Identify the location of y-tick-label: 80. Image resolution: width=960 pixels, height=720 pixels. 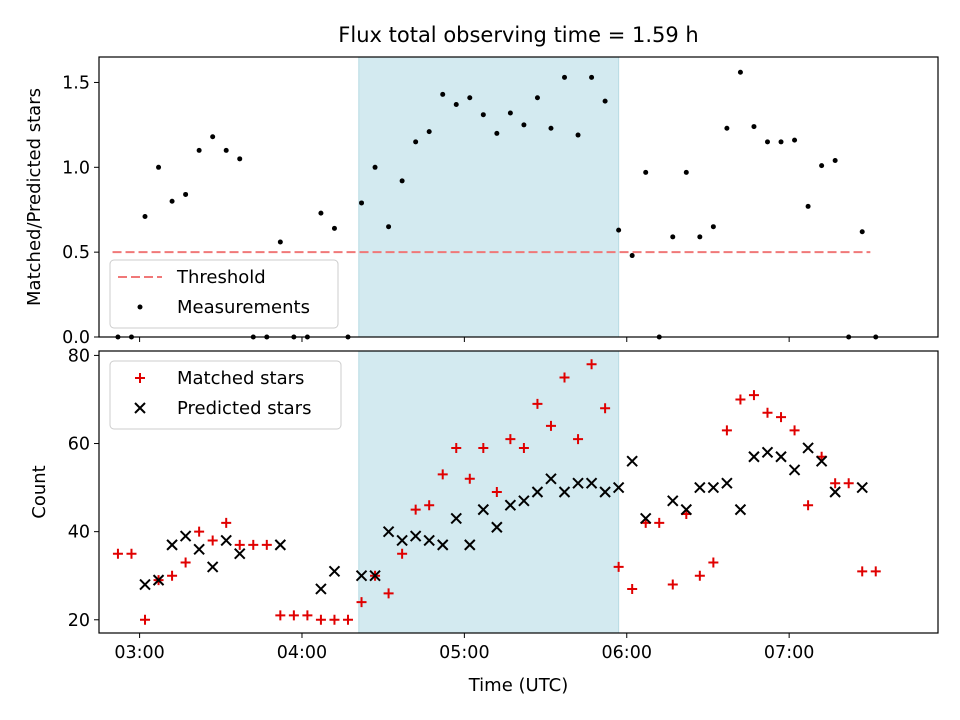
(79, 356).